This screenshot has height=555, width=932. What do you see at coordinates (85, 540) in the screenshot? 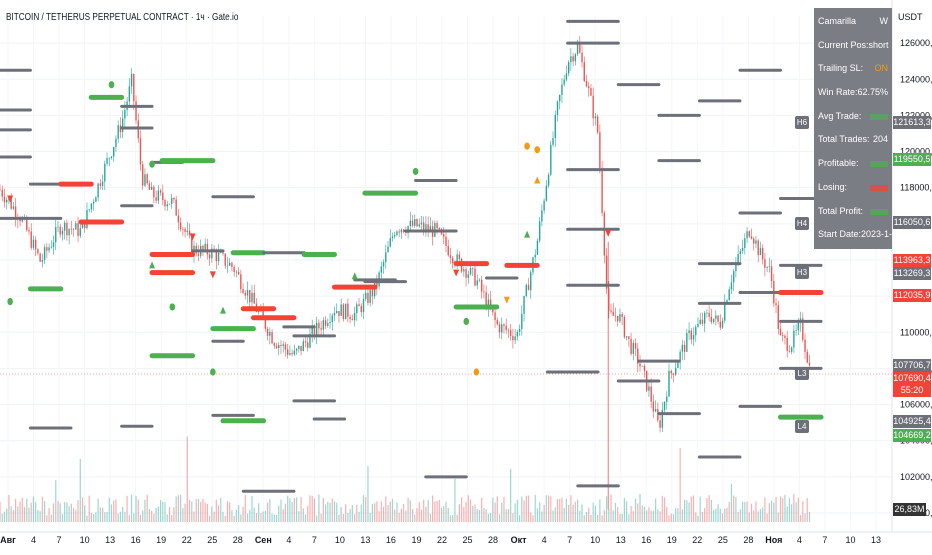
I see `time-tick-label: 10` at bounding box center [85, 540].